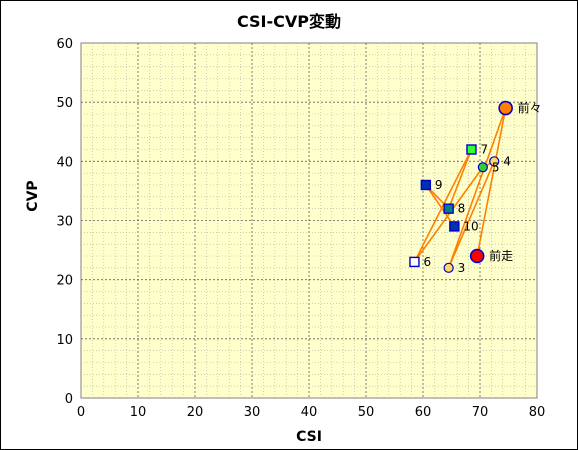  I want to click on point-label: 7, so click(484, 150).